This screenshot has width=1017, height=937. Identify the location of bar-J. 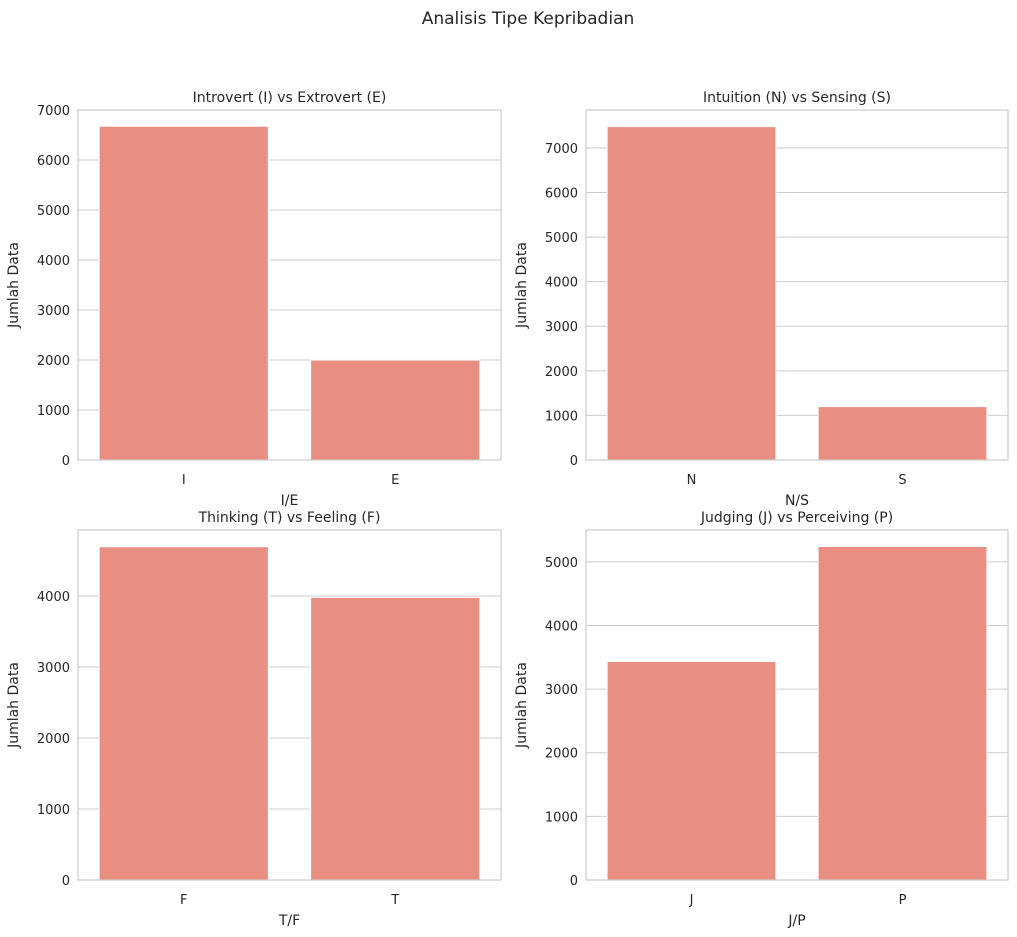
(691, 770).